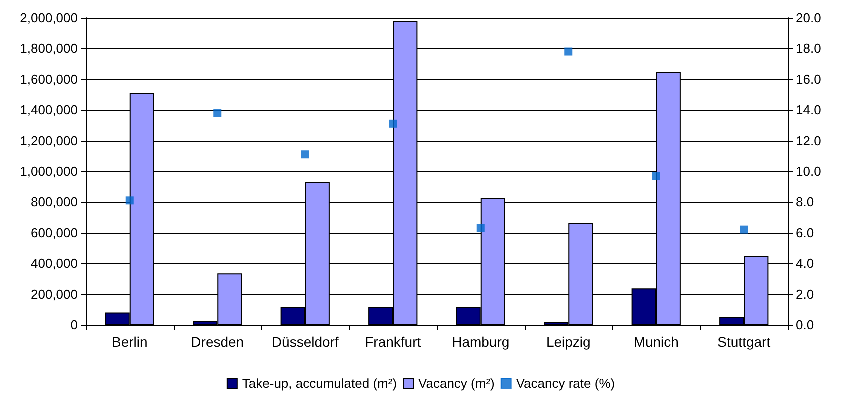 The image size is (842, 401). I want to click on x-tick-label: Dresden, so click(217, 342).